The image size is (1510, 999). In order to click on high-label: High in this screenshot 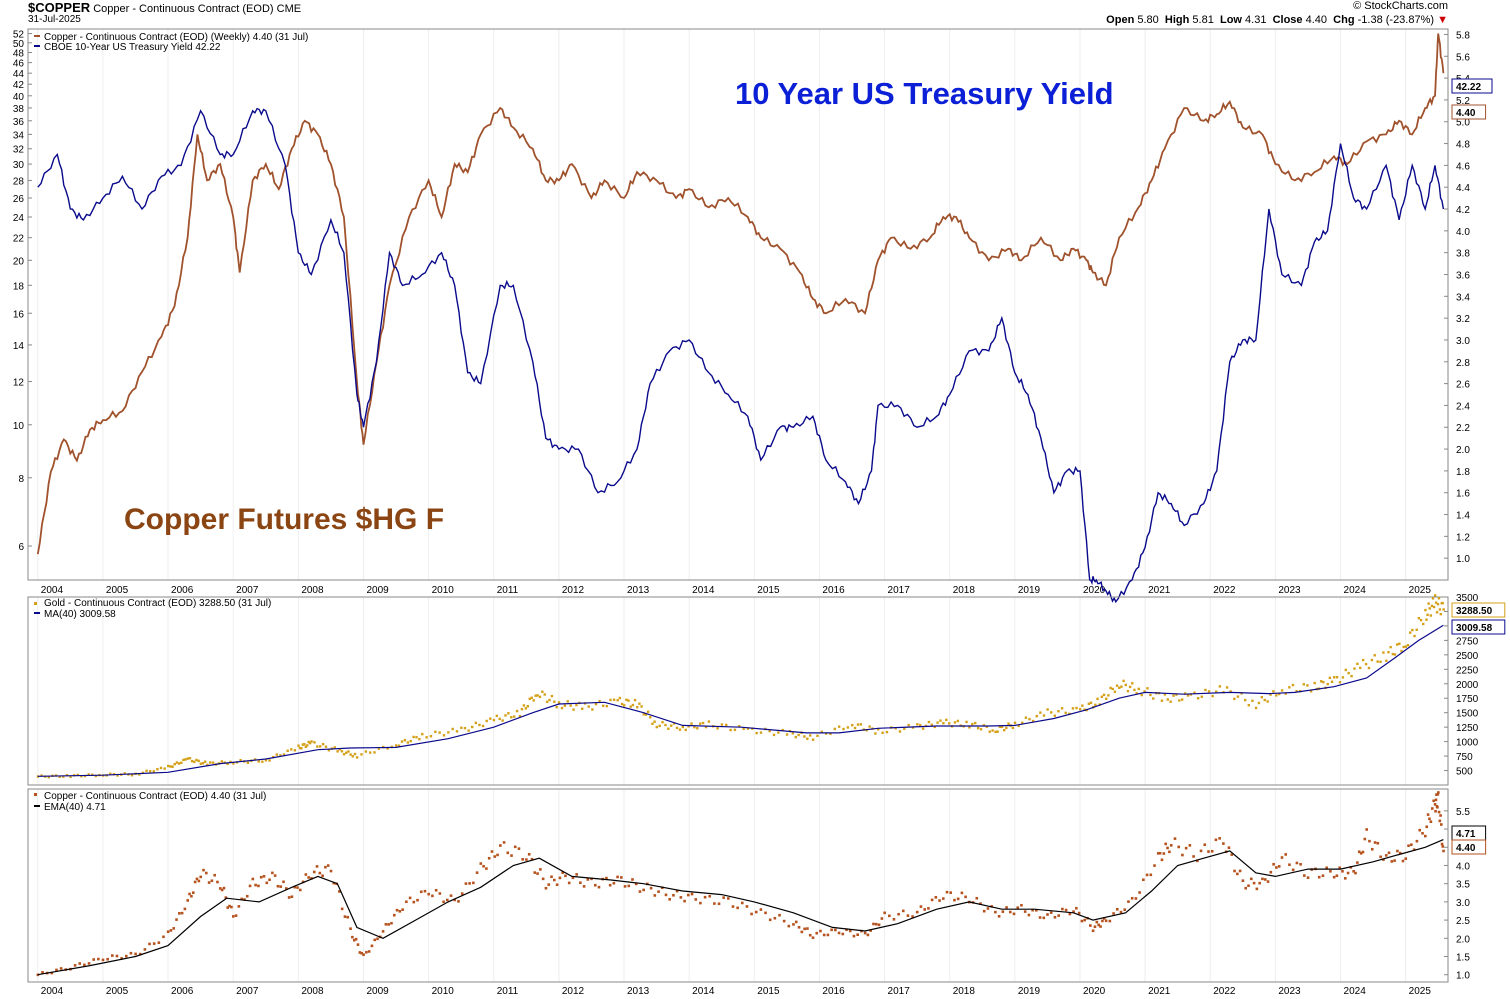, I will do `click(1177, 20)`.